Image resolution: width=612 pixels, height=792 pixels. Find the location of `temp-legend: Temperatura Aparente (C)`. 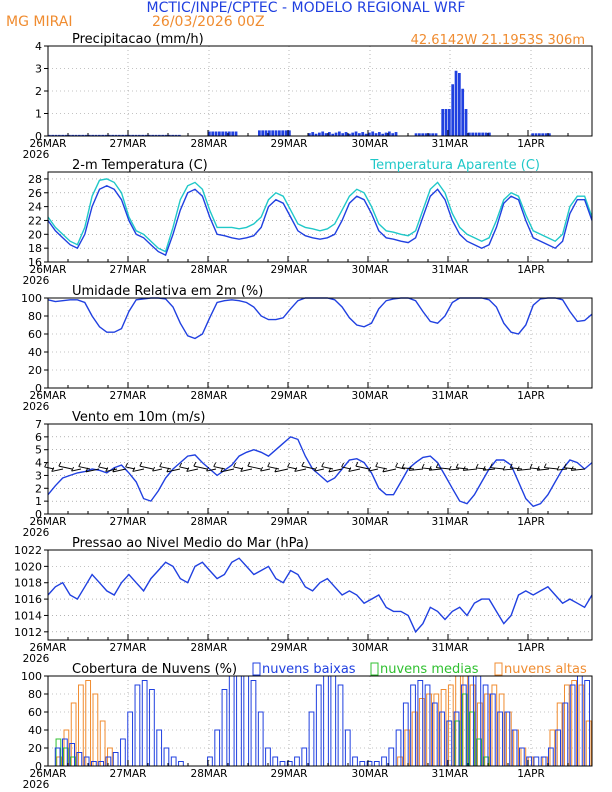

temp-legend: Temperatura Aparente (C) is located at coordinates (454, 165).